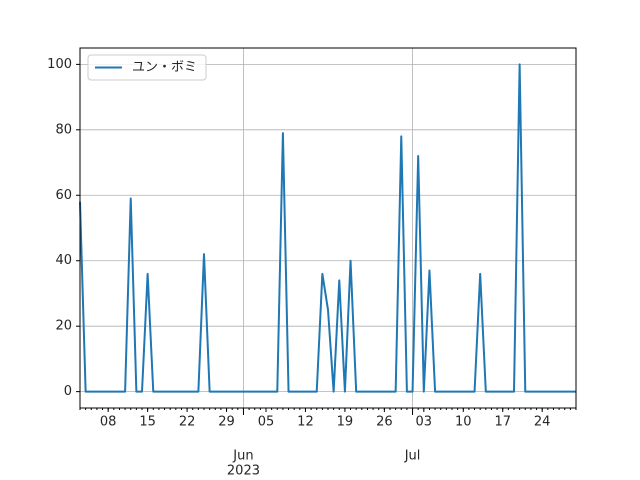 The width and height of the screenshot is (640, 480). I want to click on x-minor-tick-label: 24, so click(542, 422).